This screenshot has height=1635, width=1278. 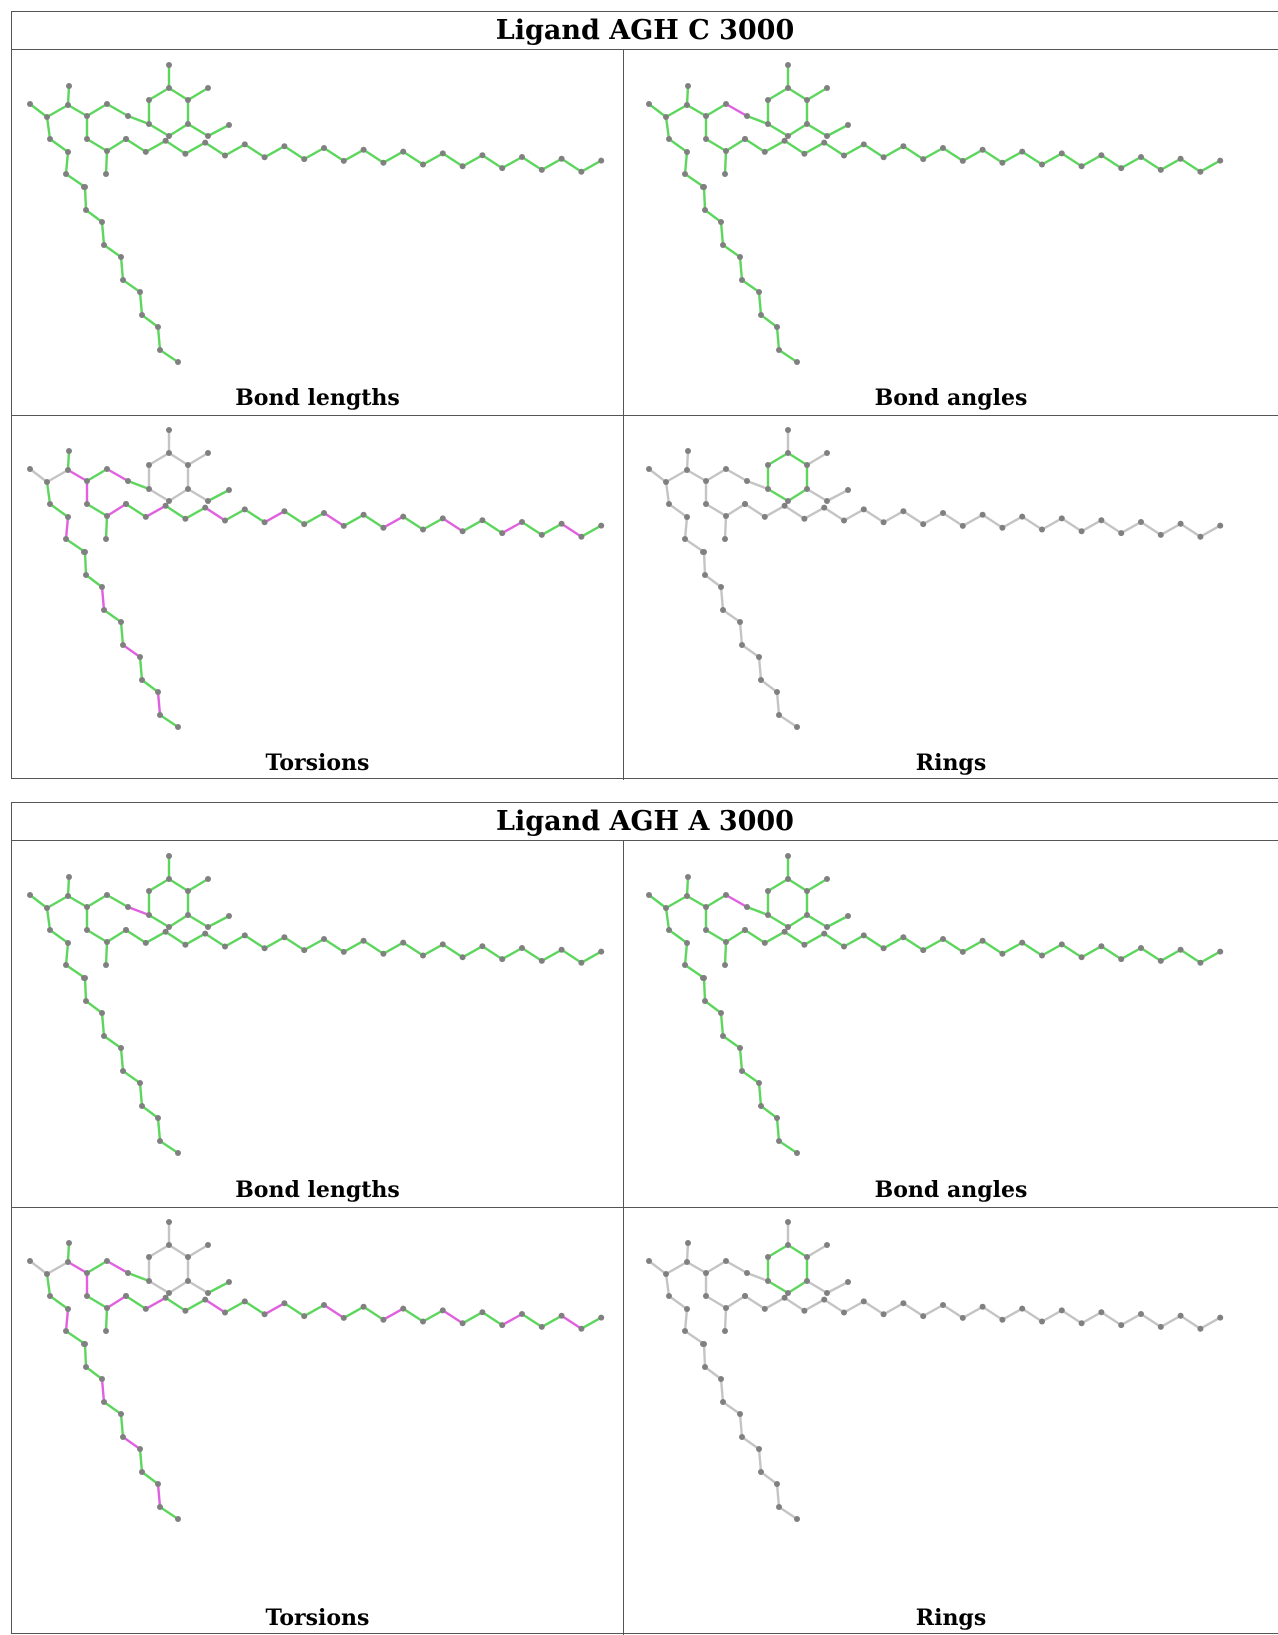 I want to click on panel-caption: Torsions, so click(x=317, y=763).